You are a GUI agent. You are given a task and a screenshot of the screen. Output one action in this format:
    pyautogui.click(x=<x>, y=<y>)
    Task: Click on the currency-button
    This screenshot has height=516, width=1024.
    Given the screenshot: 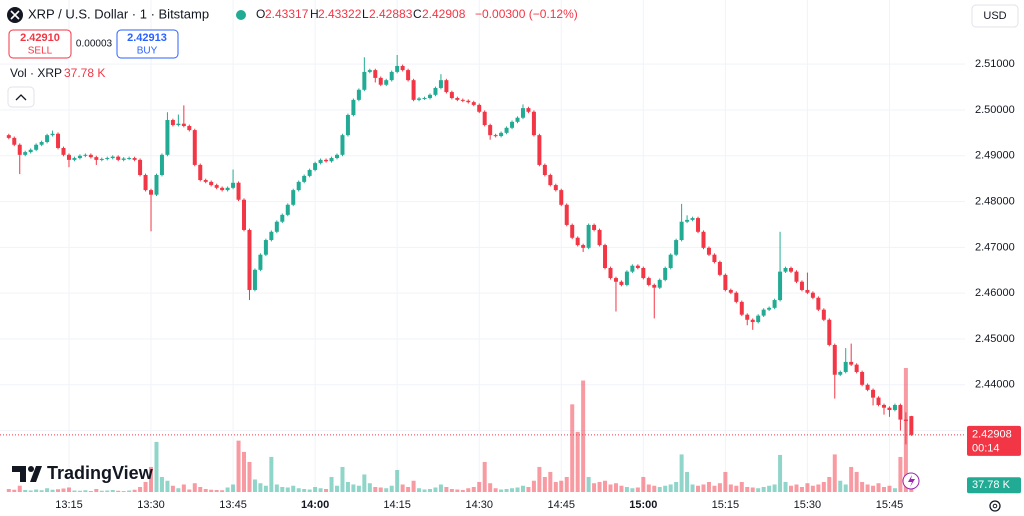 What is the action you would take?
    pyautogui.click(x=995, y=16)
    